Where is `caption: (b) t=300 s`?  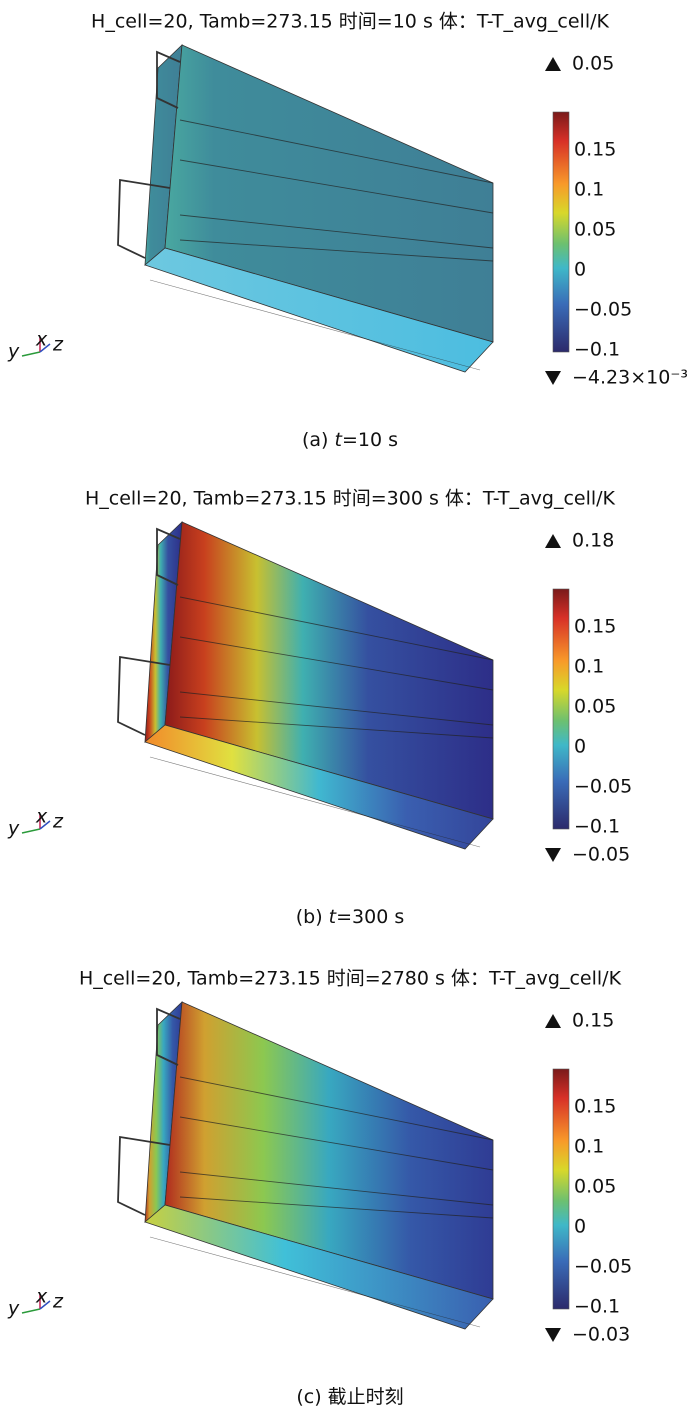
caption: (b) t=300 s is located at coordinates (350, 917).